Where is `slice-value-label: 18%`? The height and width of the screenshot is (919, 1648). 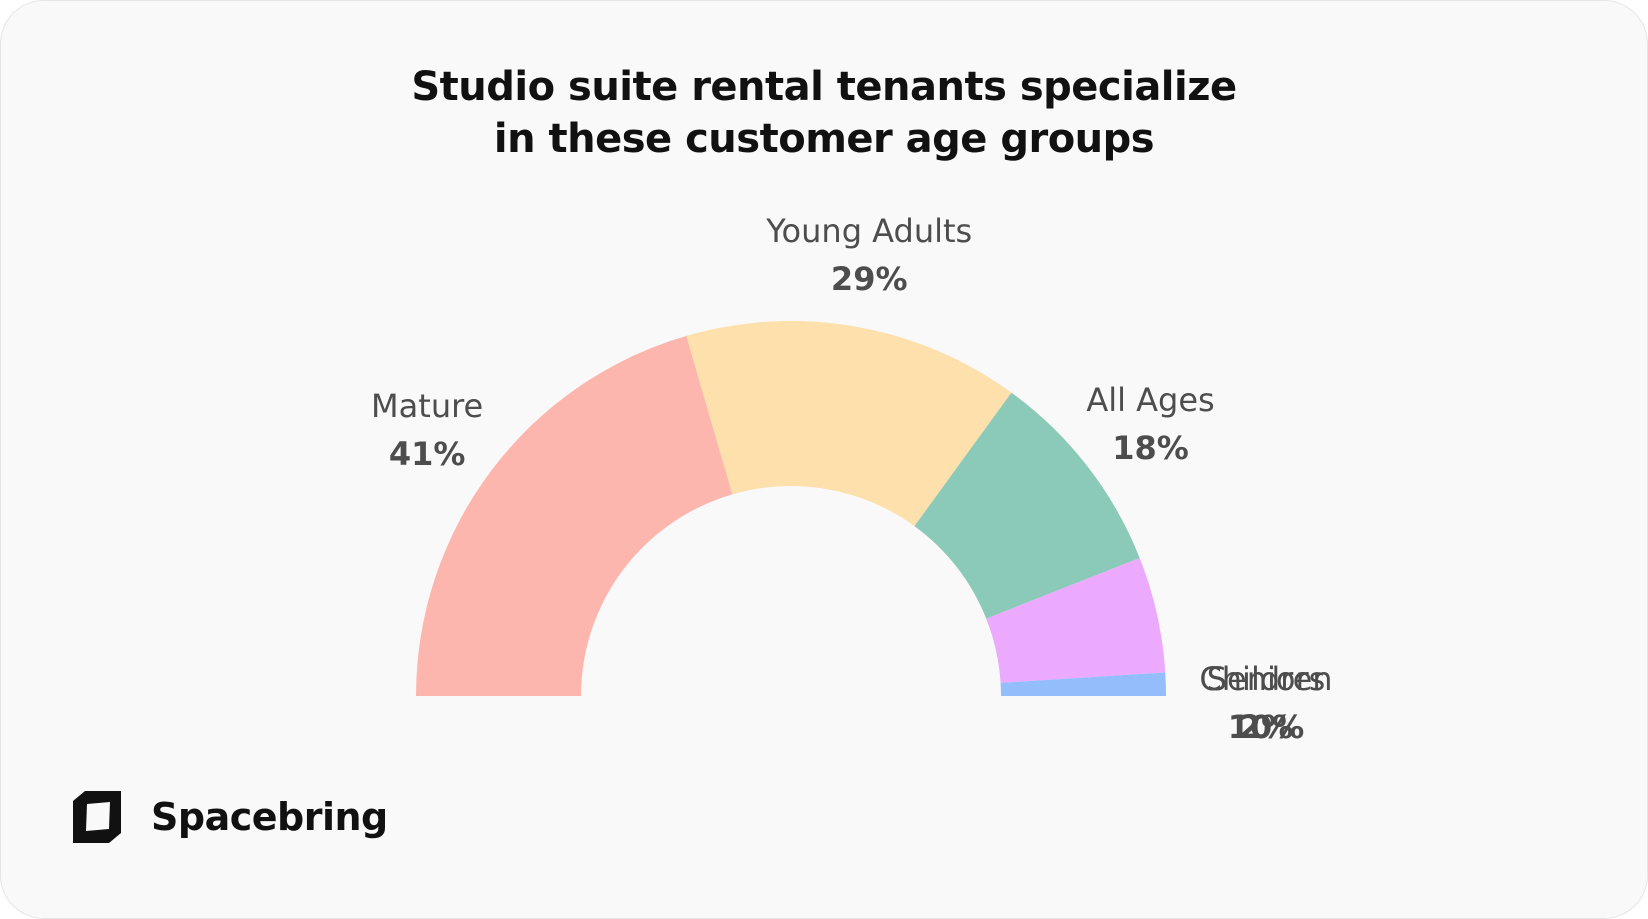
slice-value-label: 18% is located at coordinates (1150, 448).